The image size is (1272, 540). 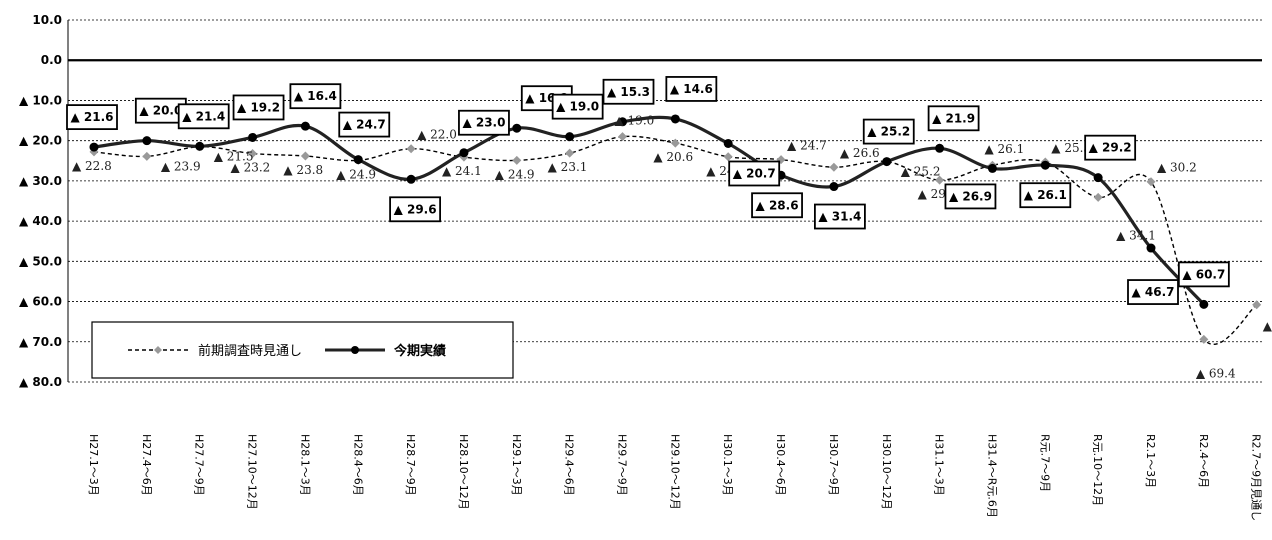 What do you see at coordinates (463, 472) in the screenshot?
I see `x-tick-label: H28.10～12月` at bounding box center [463, 472].